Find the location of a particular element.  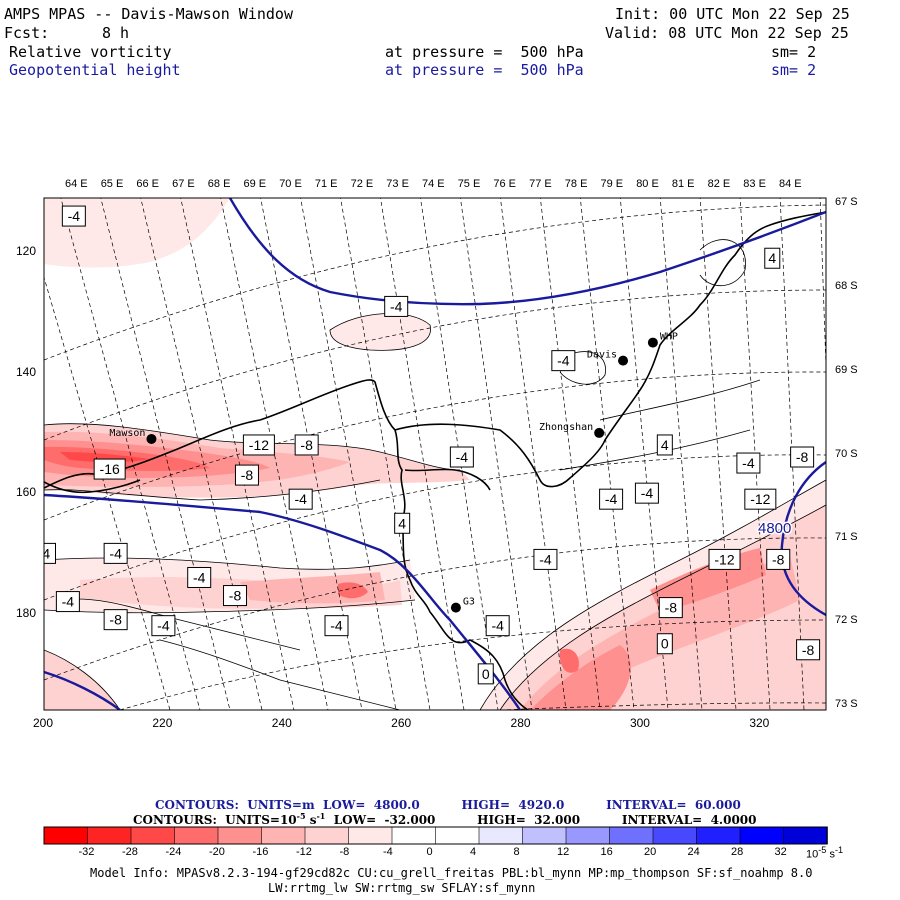

longitude-label: 80 E is located at coordinates (647, 184).